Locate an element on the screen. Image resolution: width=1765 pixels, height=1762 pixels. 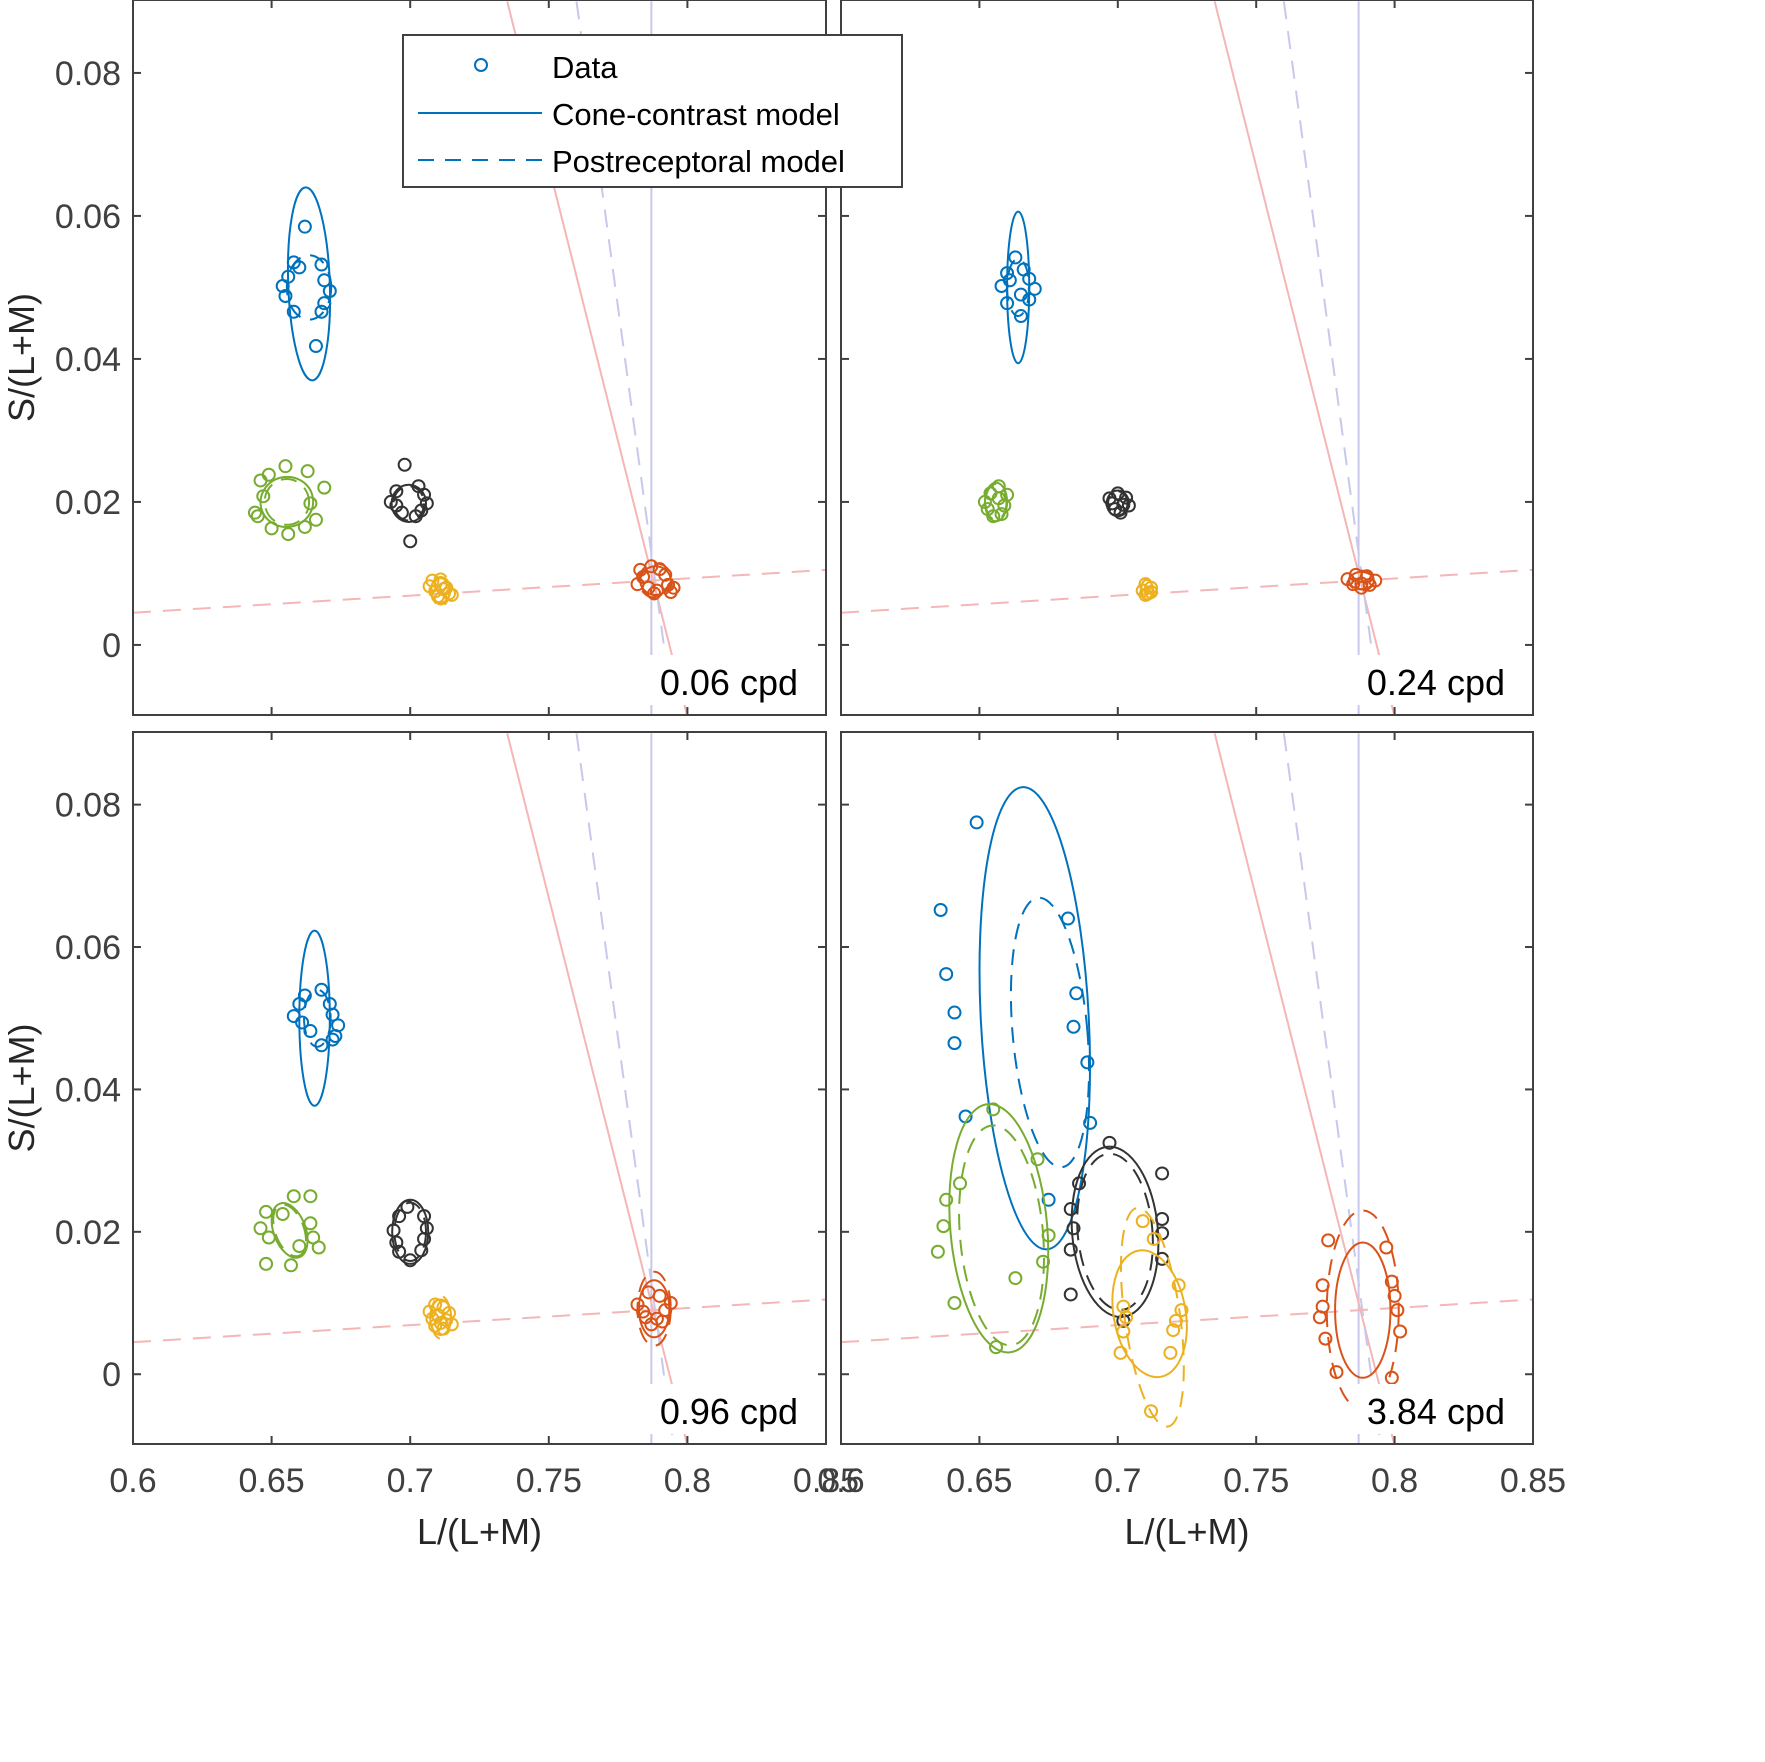
group-yellow is located at coordinates (1150, 1317).